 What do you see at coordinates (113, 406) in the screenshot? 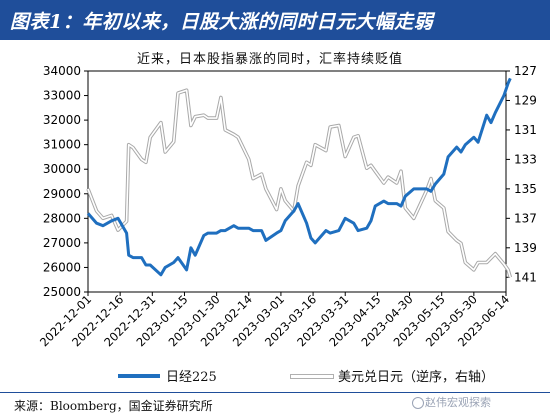
I see `source-text: 来源：Bloomberg，国金证券研究所` at bounding box center [113, 406].